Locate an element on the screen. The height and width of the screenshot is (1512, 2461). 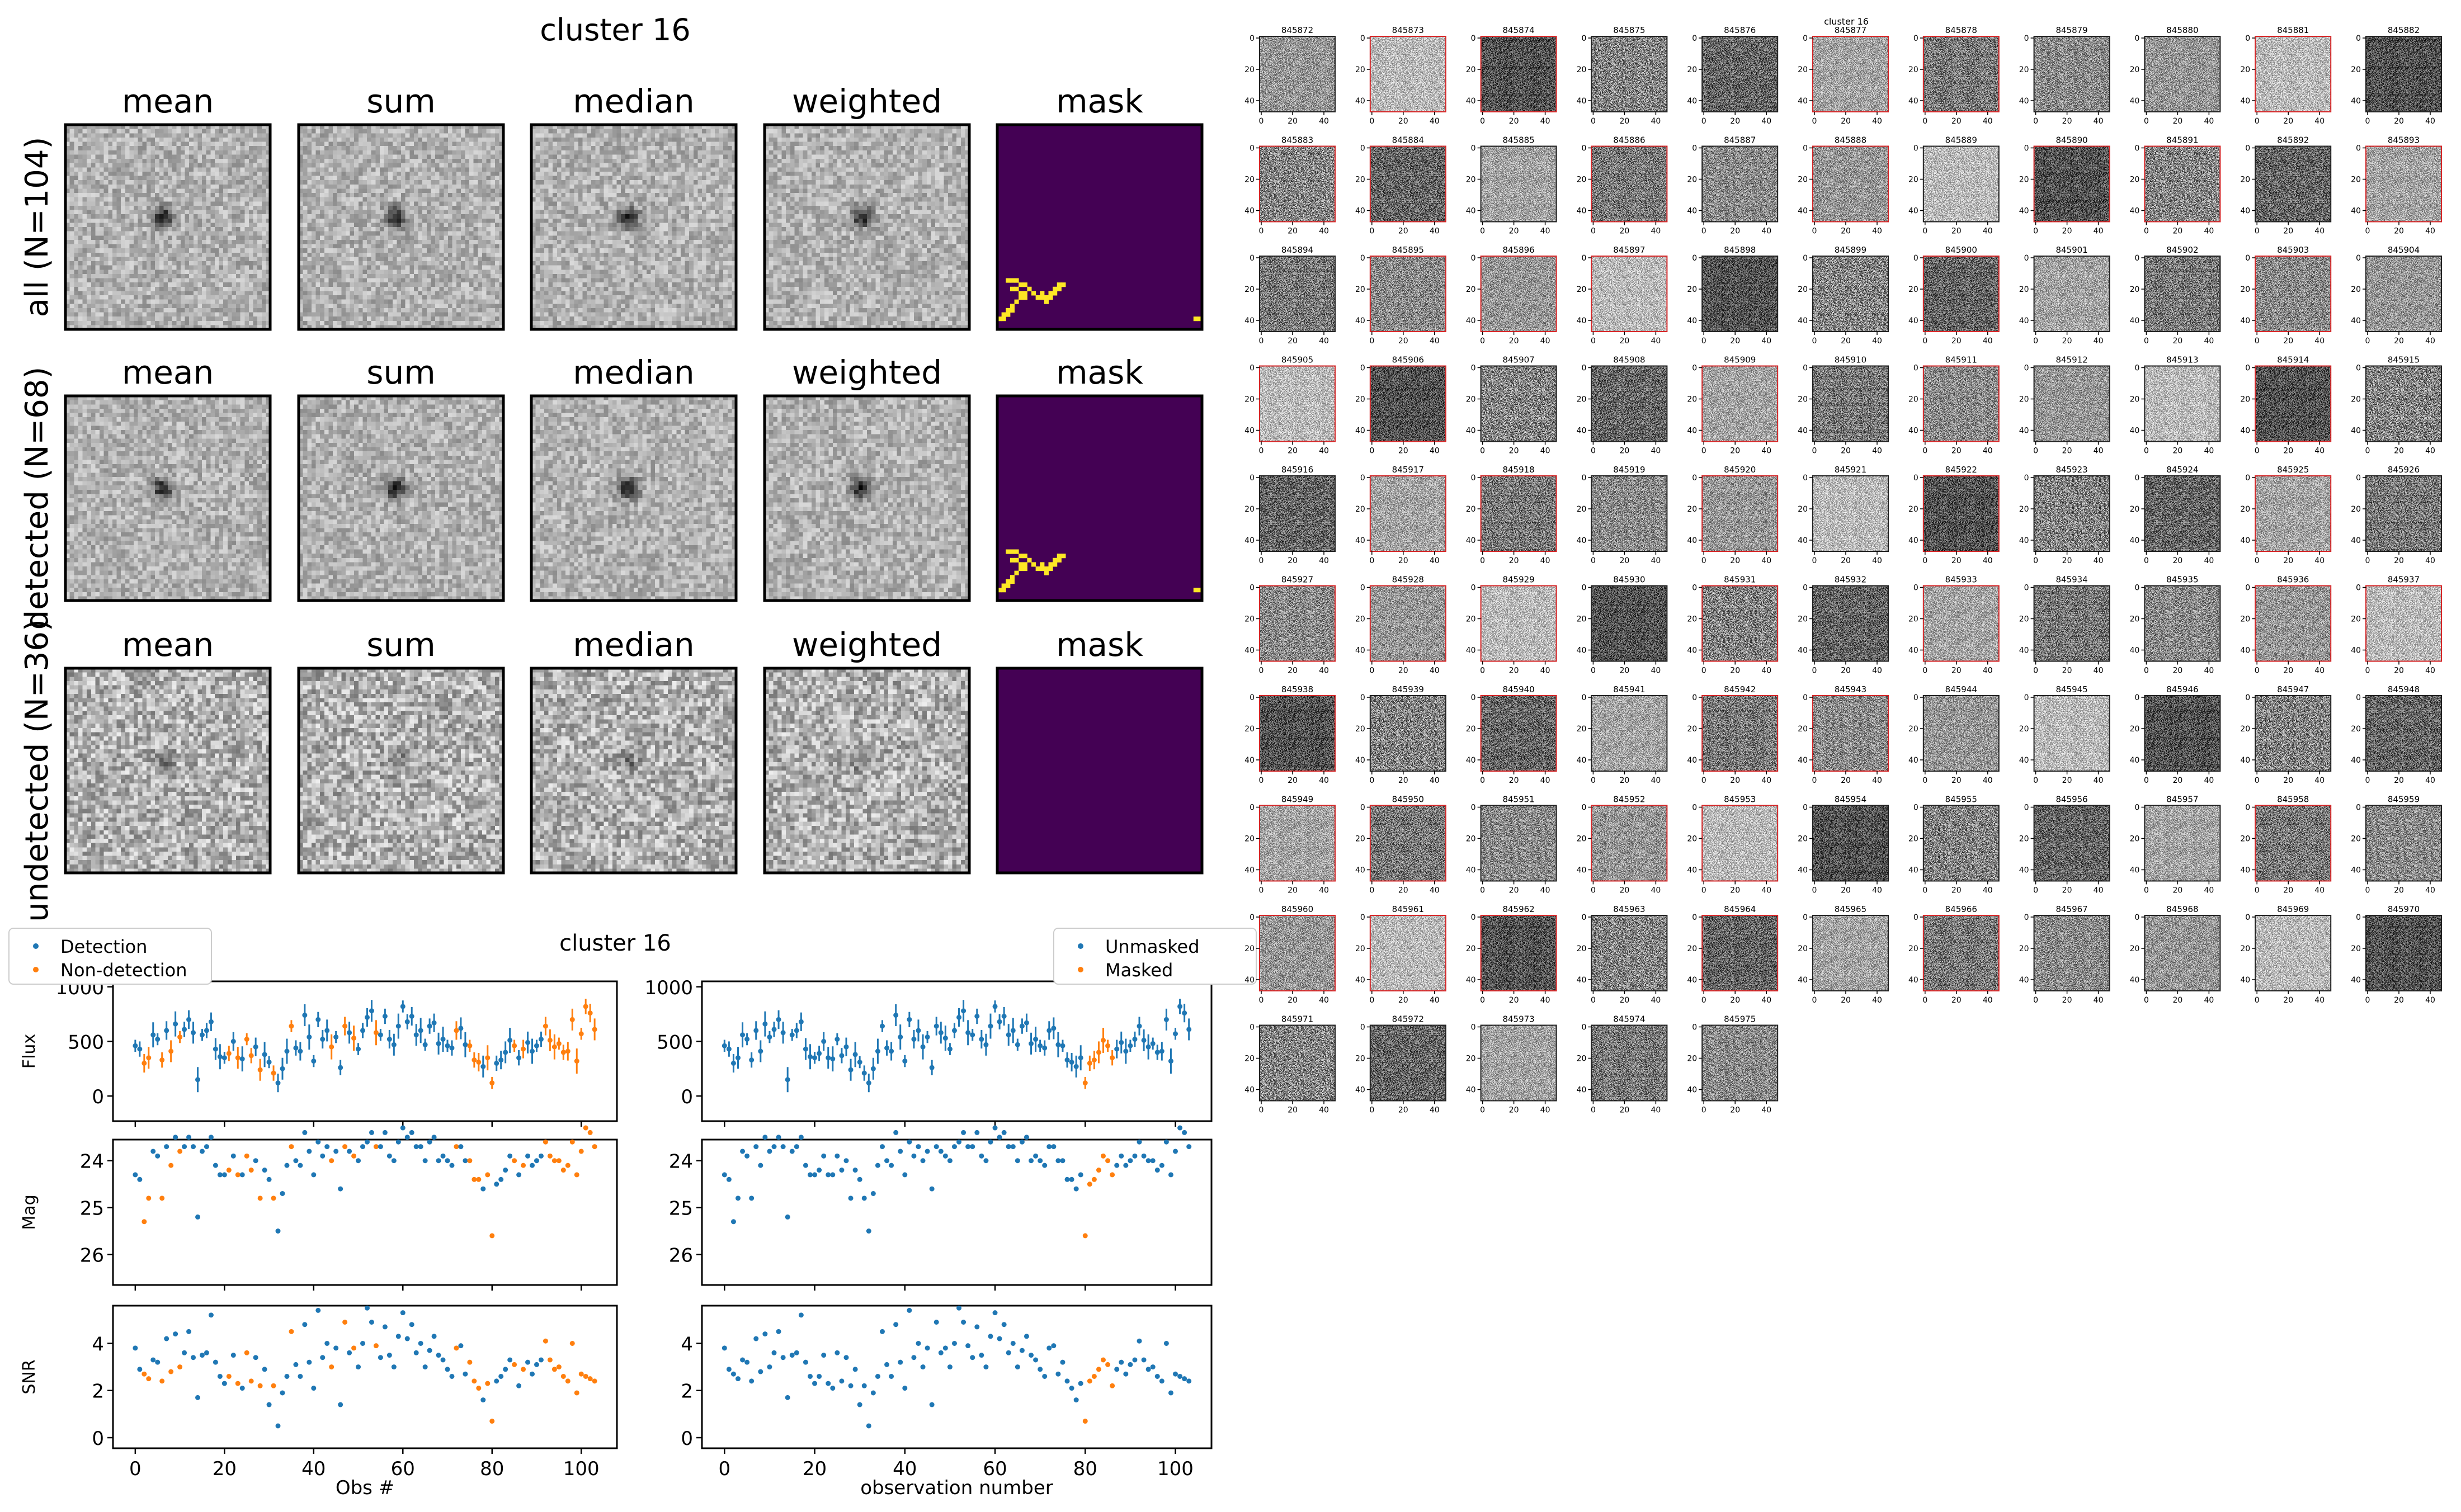
cutout-label: 845898 is located at coordinates (1740, 250).